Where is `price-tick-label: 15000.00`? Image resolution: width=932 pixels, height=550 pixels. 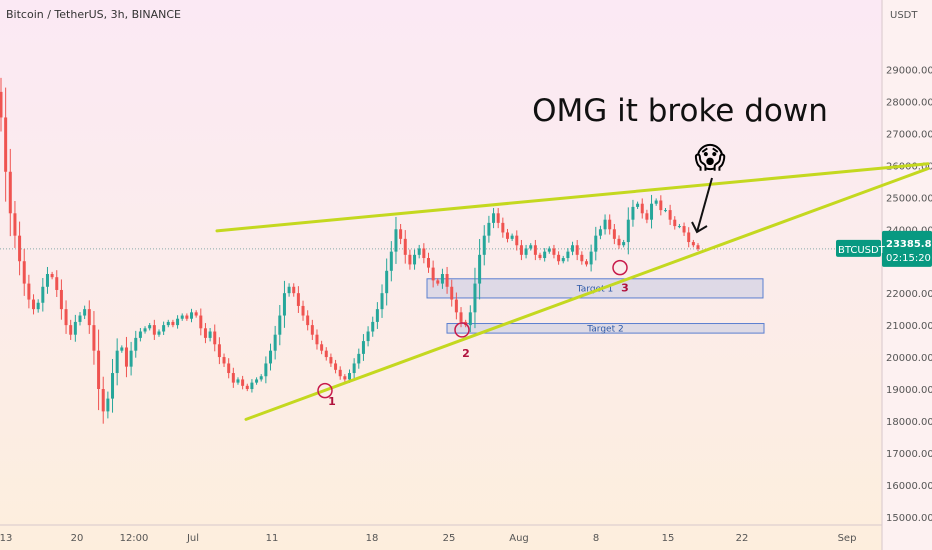
price-tick-label: 15000.00 is located at coordinates (909, 518).